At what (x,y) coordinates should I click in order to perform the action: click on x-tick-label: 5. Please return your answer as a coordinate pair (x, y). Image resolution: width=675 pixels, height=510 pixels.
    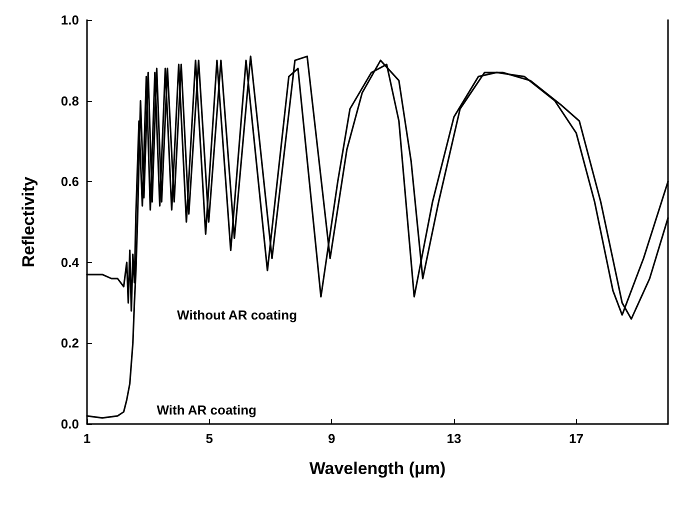
    Looking at the image, I should click on (209, 438).